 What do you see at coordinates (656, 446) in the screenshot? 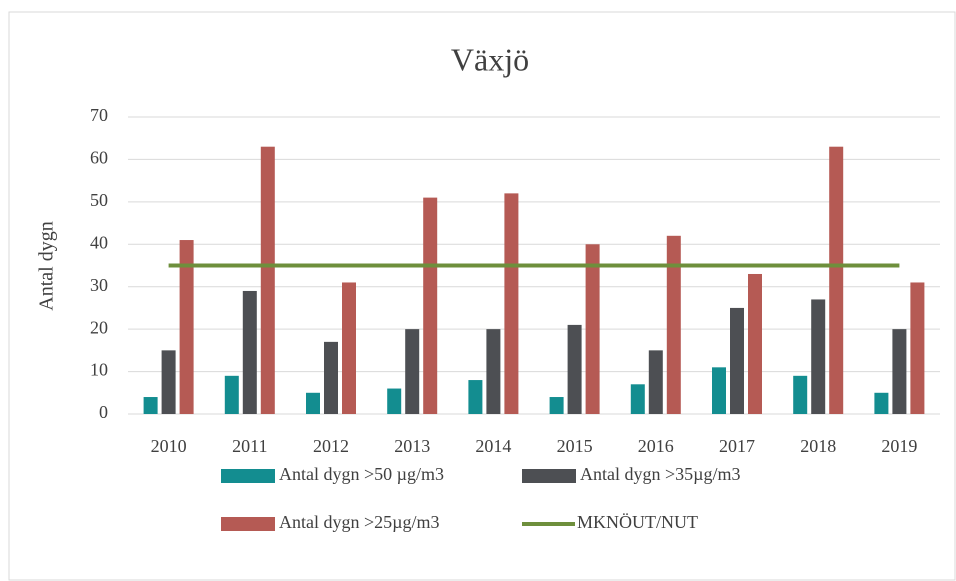
I see `x-tick-label: 2016` at bounding box center [656, 446].